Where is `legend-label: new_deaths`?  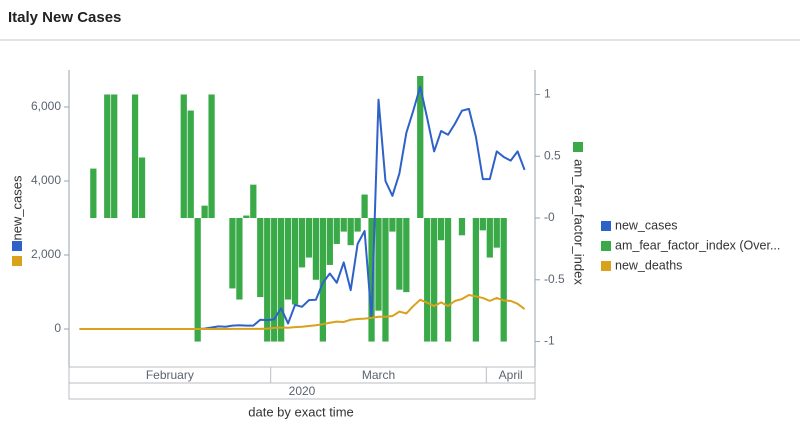
legend-label: new_deaths is located at coordinates (648, 265).